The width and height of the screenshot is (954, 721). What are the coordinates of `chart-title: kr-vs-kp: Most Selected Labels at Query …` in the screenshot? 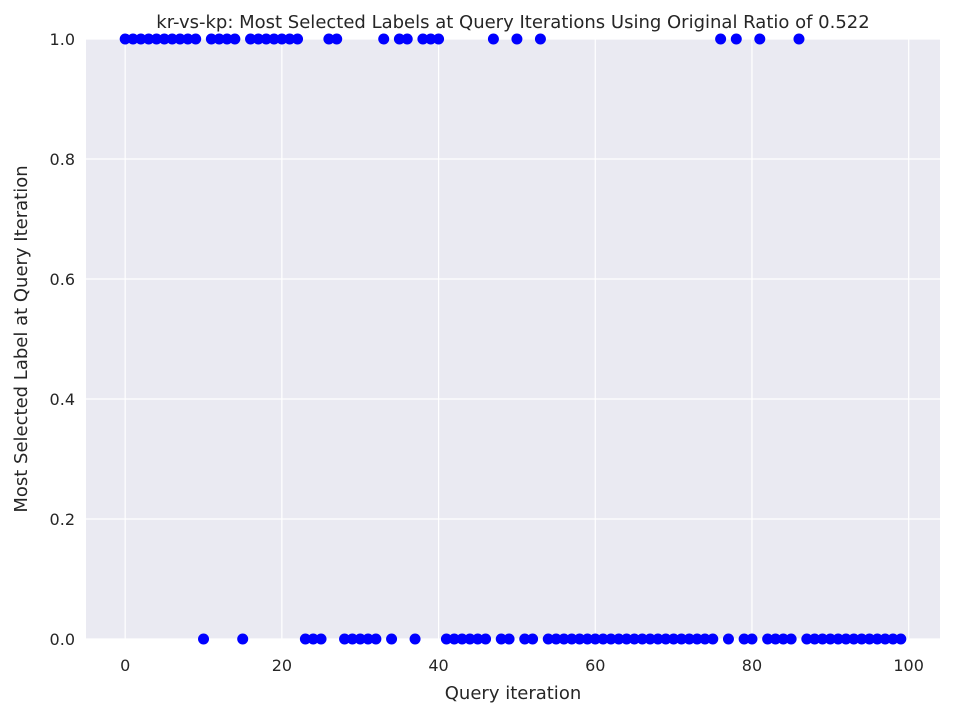 It's located at (512, 22).